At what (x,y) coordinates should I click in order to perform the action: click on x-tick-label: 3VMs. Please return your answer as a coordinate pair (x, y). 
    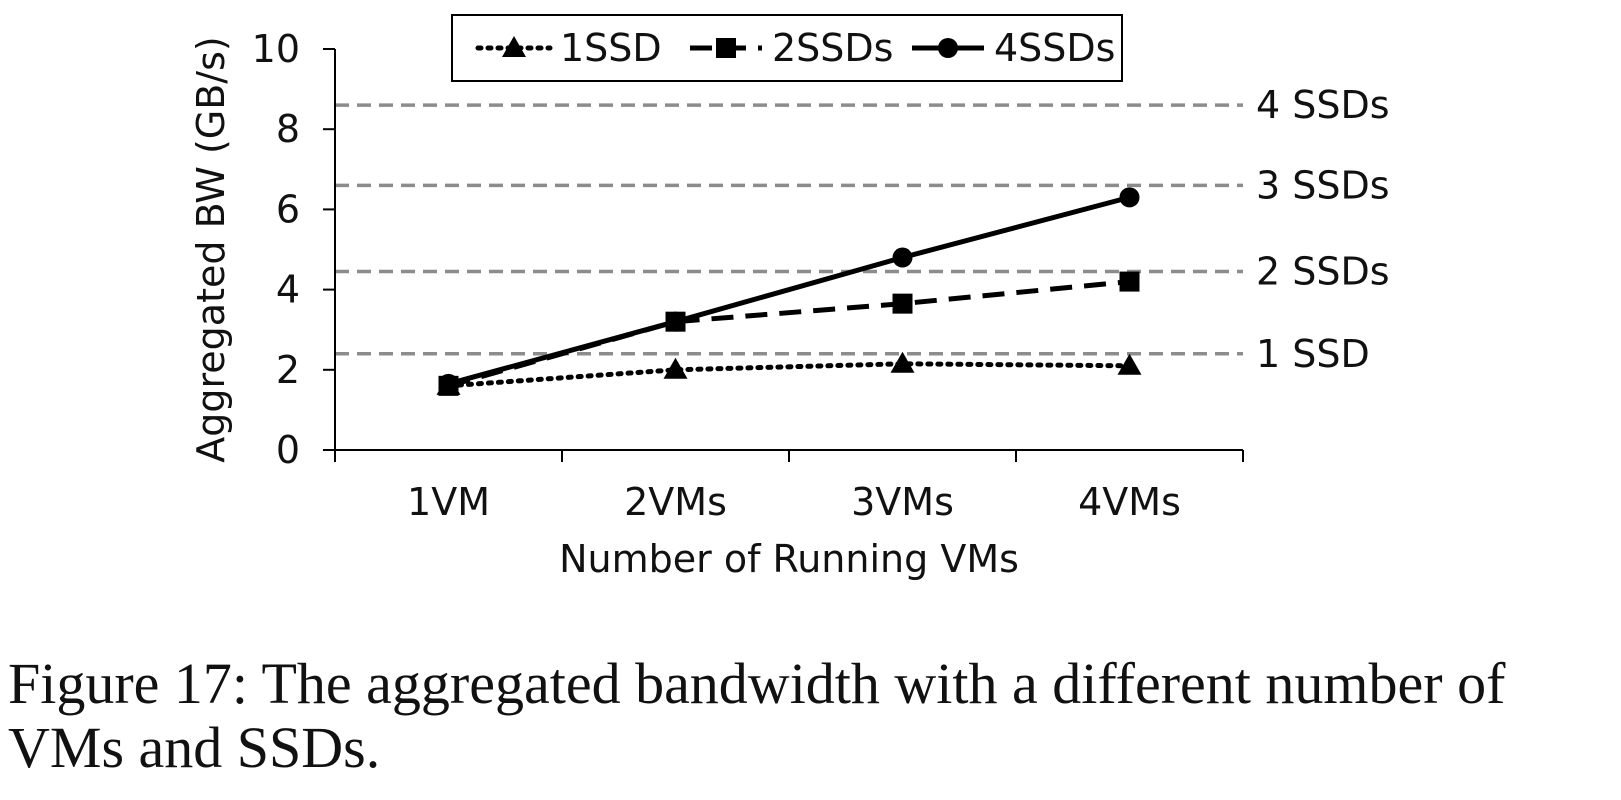
    Looking at the image, I should click on (902, 502).